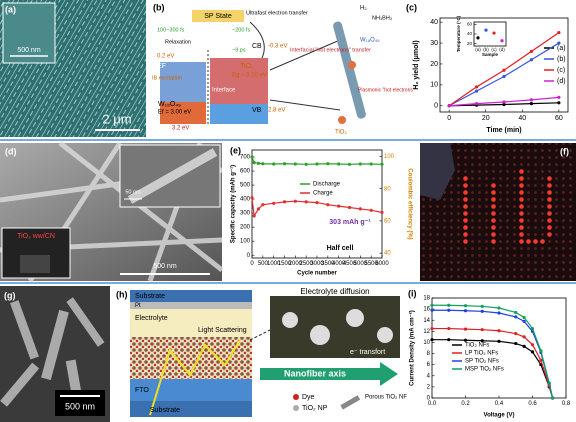  Describe the element at coordinates (371, 264) in the screenshot. I see `x-tick-label: 5500` at that location.